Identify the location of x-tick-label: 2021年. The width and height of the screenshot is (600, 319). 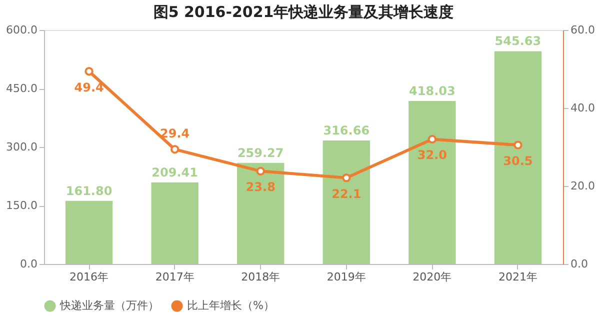
(518, 277).